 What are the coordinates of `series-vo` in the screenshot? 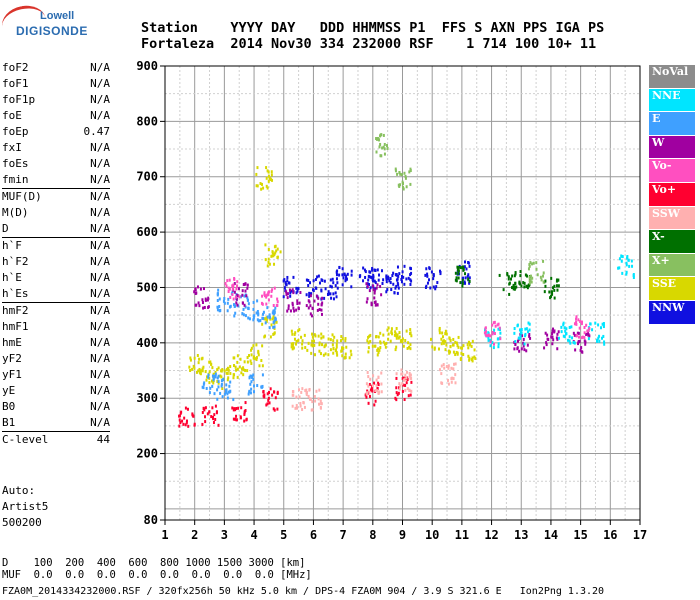 It's located at (407, 311).